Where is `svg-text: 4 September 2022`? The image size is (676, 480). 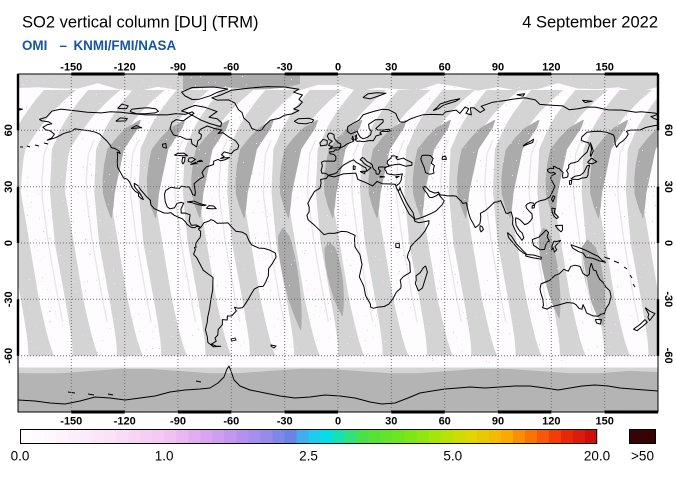
svg-text: 4 September 2022 is located at coordinates (590, 23).